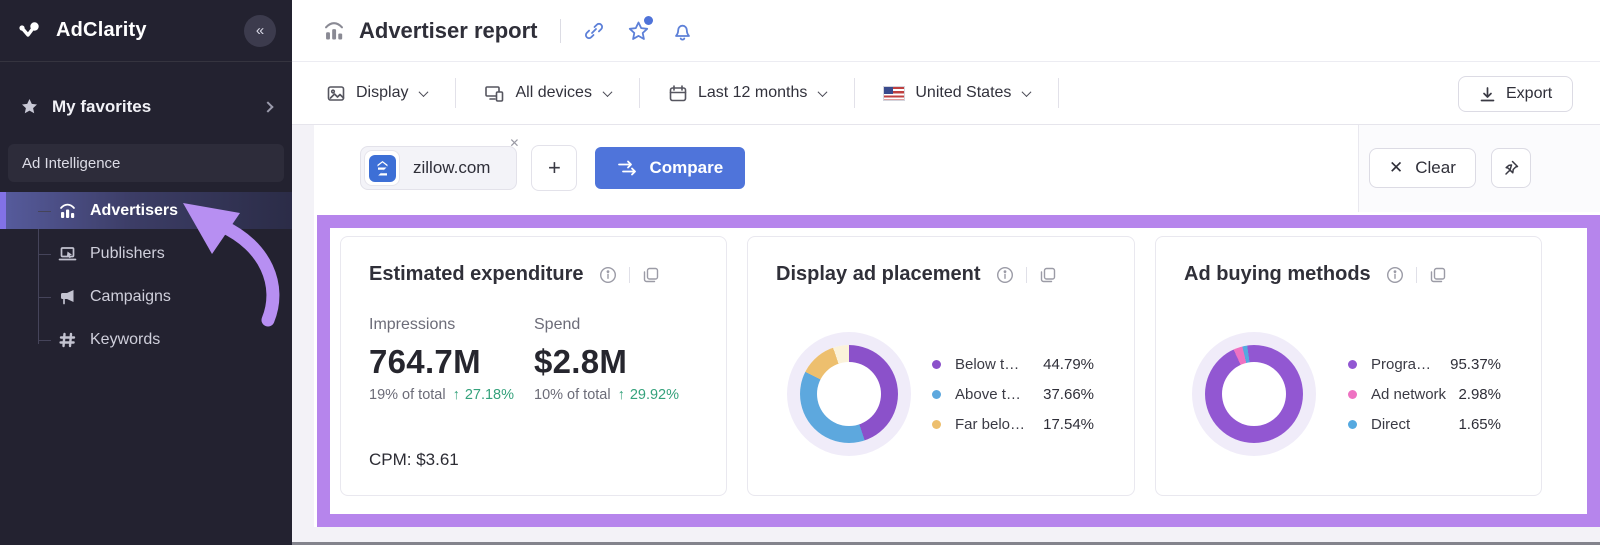  What do you see at coordinates (101, 30) in the screenshot?
I see `brand-name: AdClarity` at bounding box center [101, 30].